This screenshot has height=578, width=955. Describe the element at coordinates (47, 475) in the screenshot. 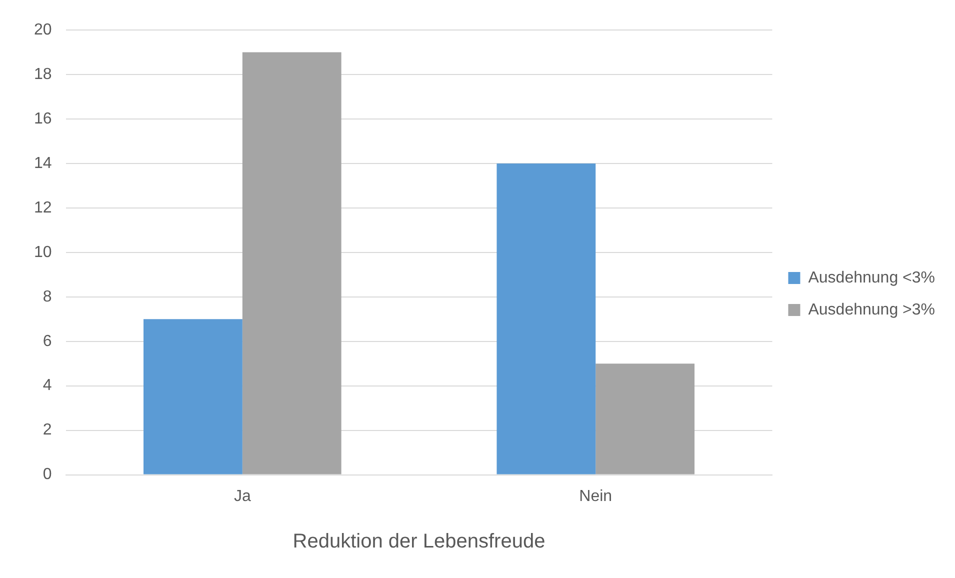

I see `y-tick-label: 0` at that location.